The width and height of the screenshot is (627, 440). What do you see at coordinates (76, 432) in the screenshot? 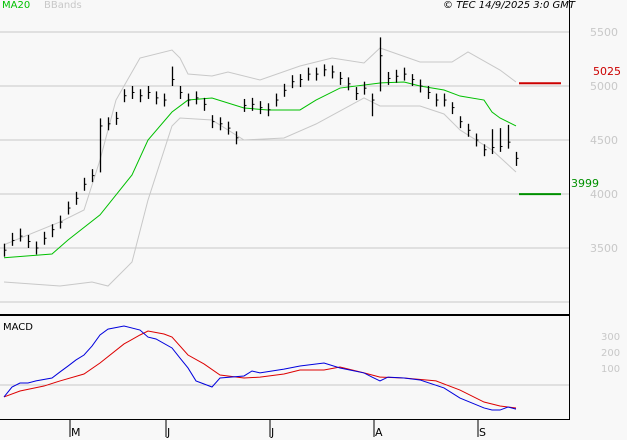
I see `x-tick-label: M` at bounding box center [76, 432].